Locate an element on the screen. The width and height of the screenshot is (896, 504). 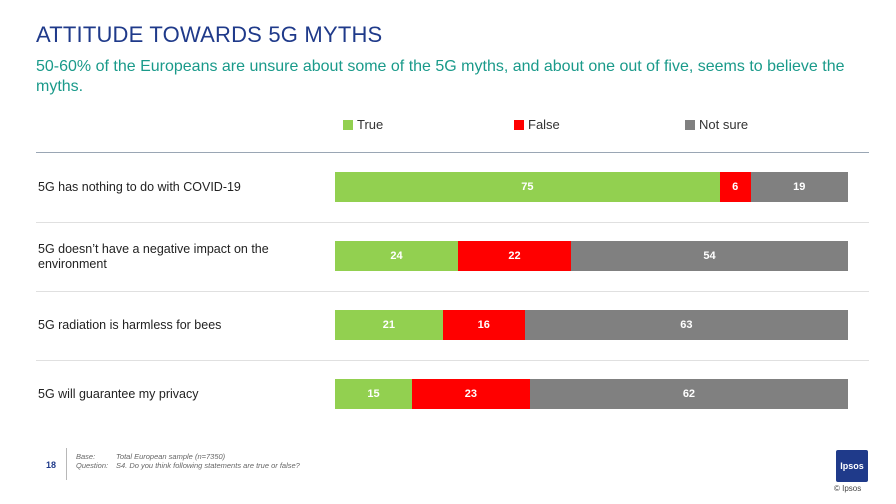
bar-segment-true: 75 is located at coordinates (527, 187).